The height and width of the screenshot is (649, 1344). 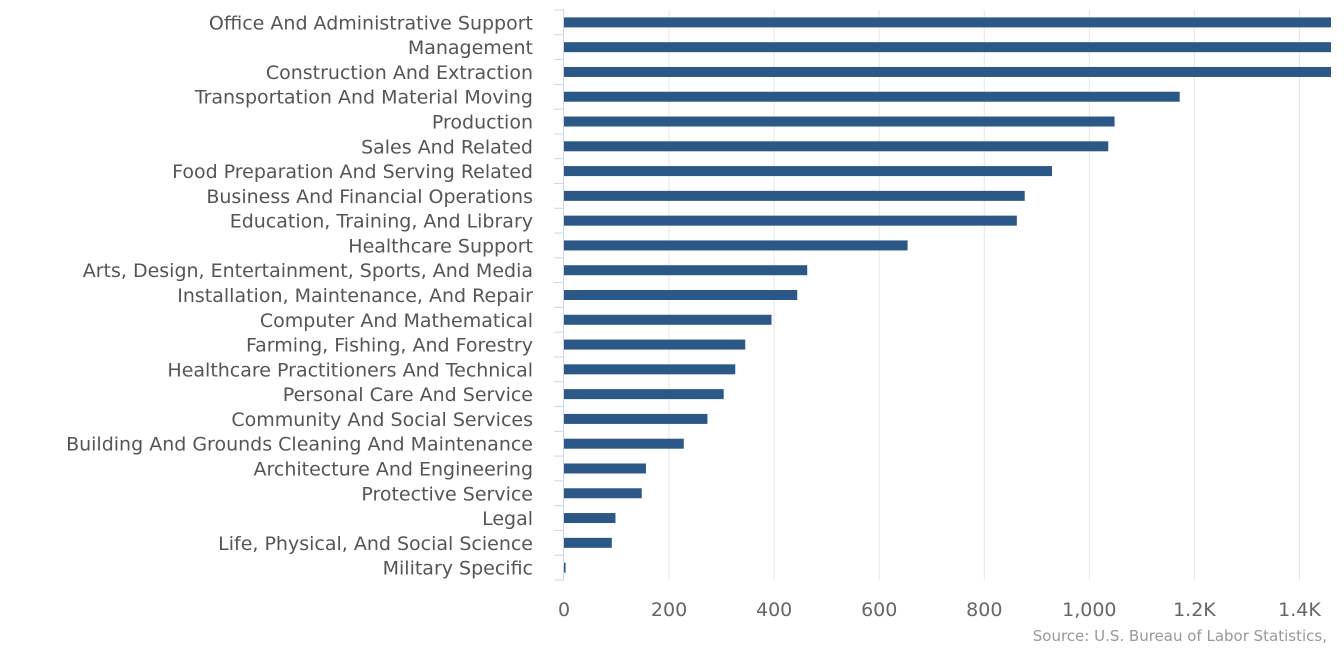 What do you see at coordinates (408, 395) in the screenshot?
I see `category-label: Personal Care And Service` at bounding box center [408, 395].